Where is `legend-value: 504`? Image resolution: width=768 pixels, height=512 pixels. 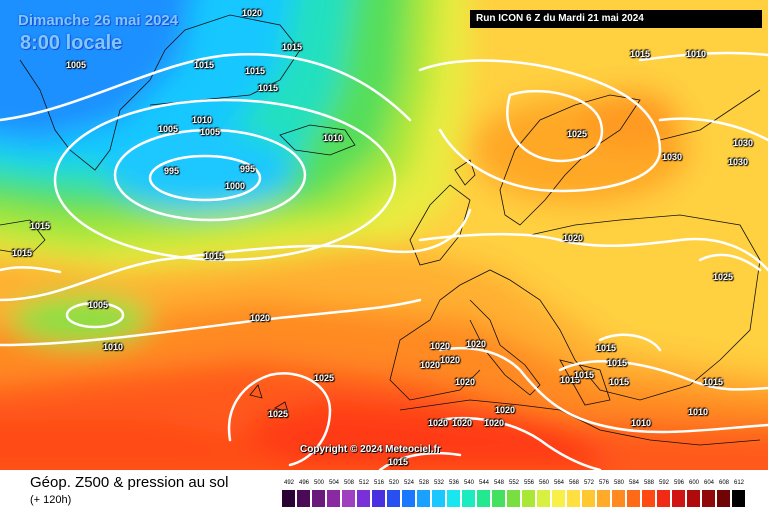
legend-value: 504 is located at coordinates (333, 483).